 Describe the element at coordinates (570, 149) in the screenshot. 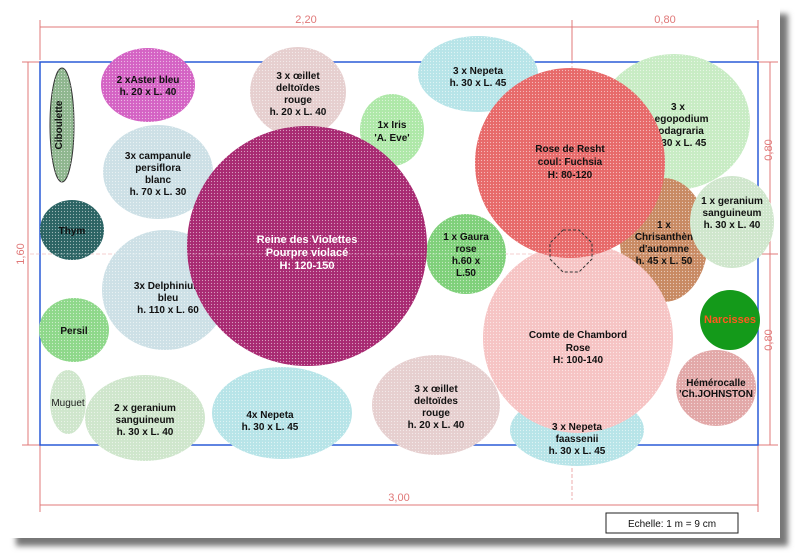

I see `label-rose-resht-1: Rose de Resht` at that location.